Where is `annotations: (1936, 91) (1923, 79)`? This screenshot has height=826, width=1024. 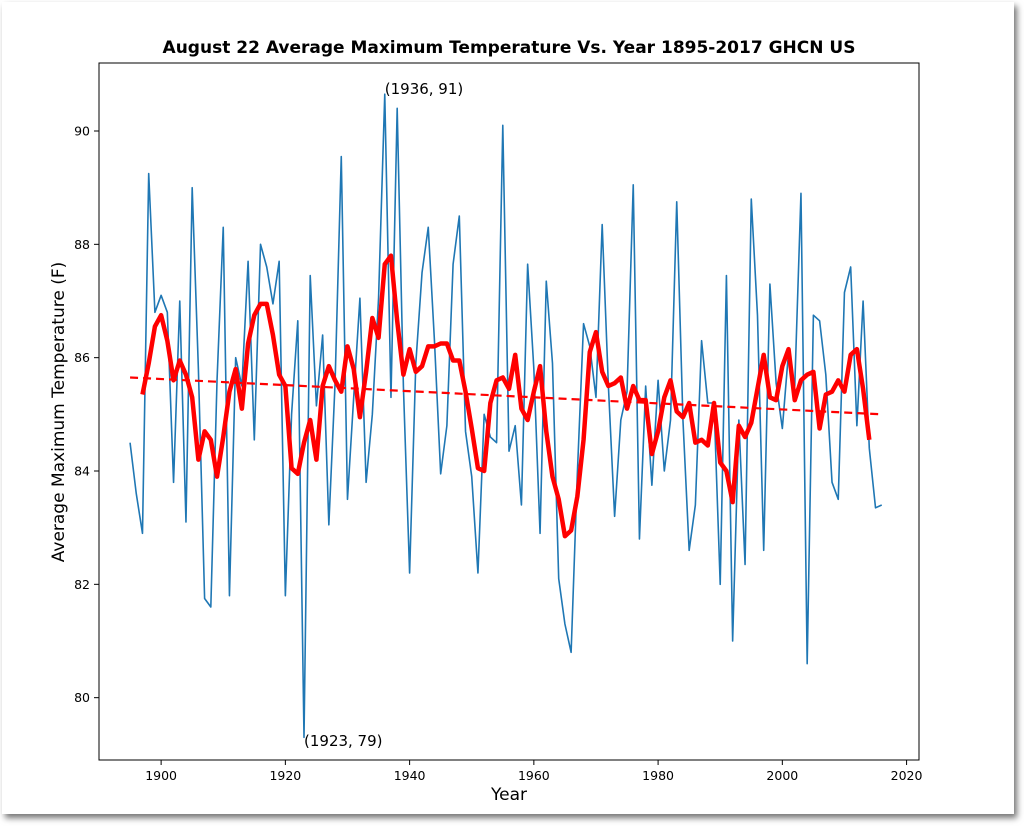 annotations: (1936, 91) (1923, 79) is located at coordinates (383, 415).